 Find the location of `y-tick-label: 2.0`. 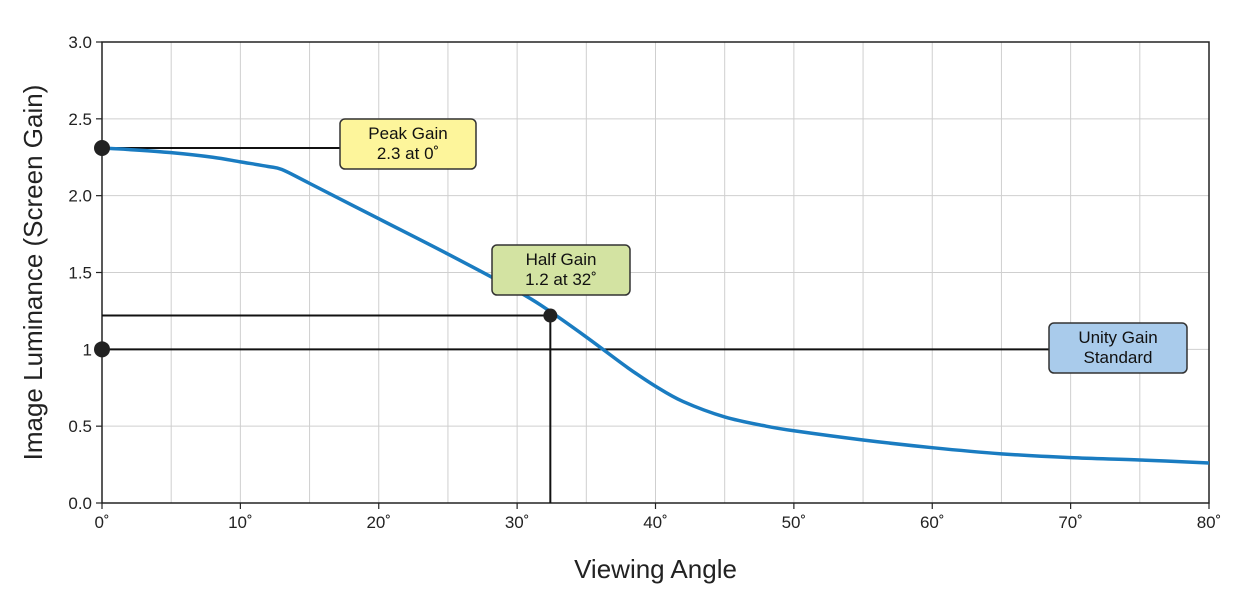

y-tick-label: 2.0 is located at coordinates (80, 196).